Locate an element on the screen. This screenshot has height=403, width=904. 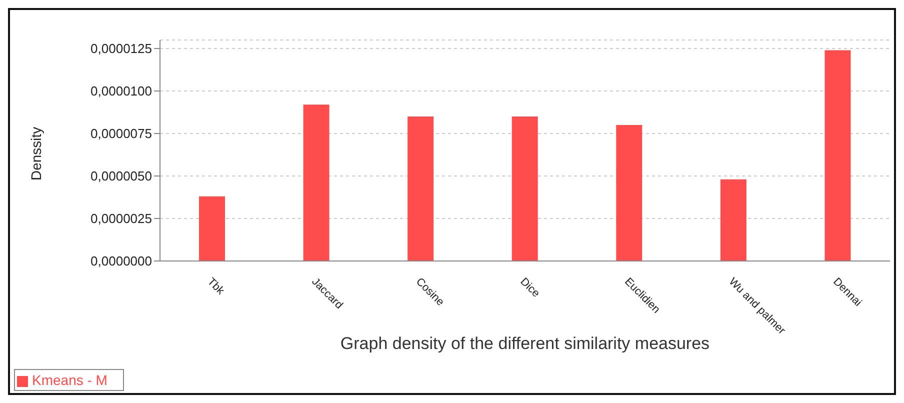
y-tick-label: 0,0000000 is located at coordinates (121, 261).